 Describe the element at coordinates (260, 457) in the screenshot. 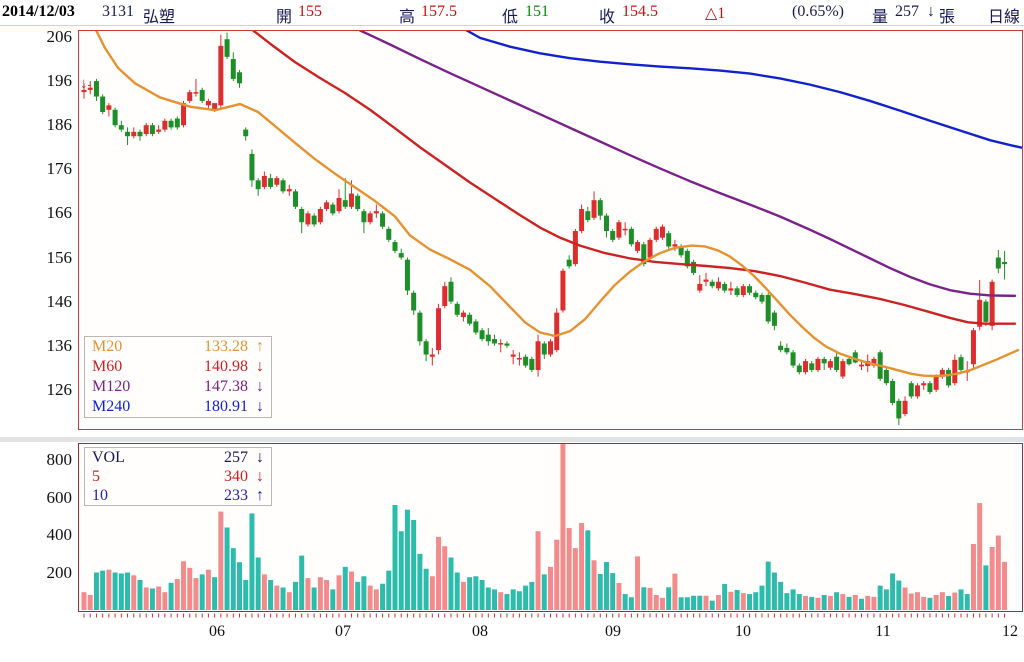

I see `vol-trend-arrow-icon: ↓` at that location.